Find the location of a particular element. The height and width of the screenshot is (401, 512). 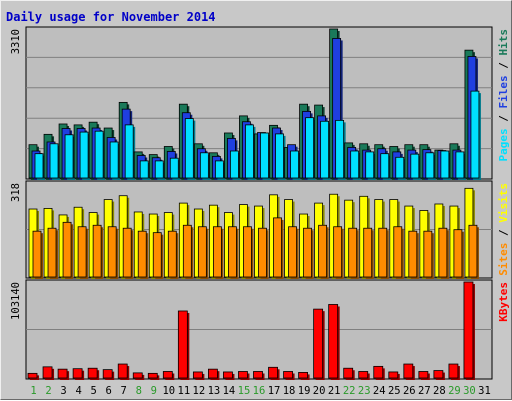

ymax-label: 318 is located at coordinates (16, 192).